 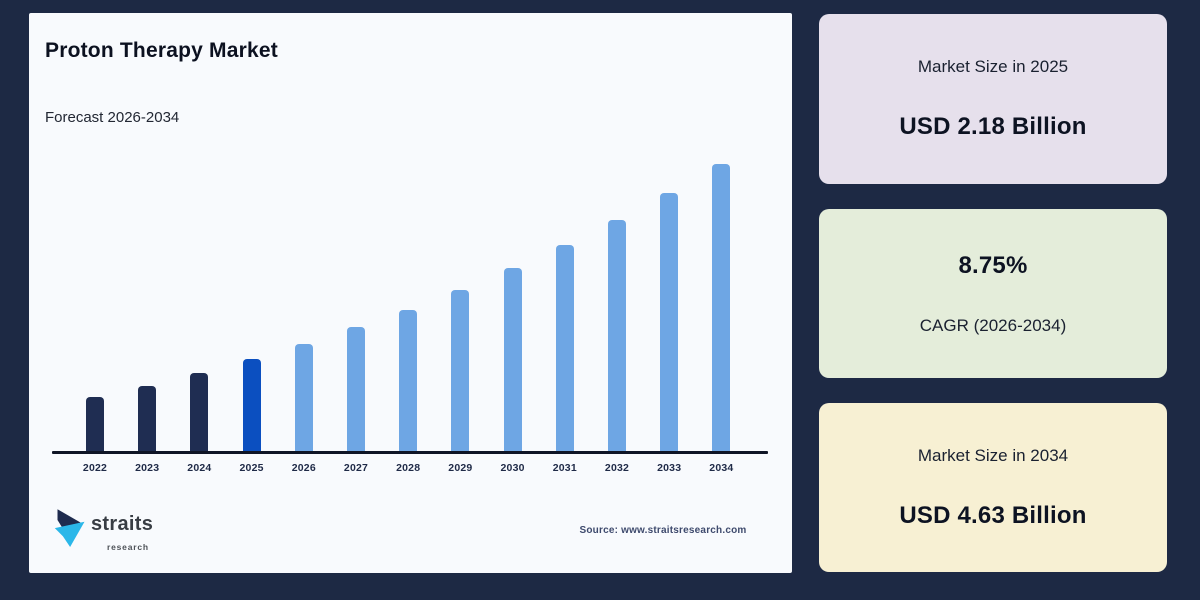 I want to click on x-tick-2024: 2024, so click(x=199, y=468).